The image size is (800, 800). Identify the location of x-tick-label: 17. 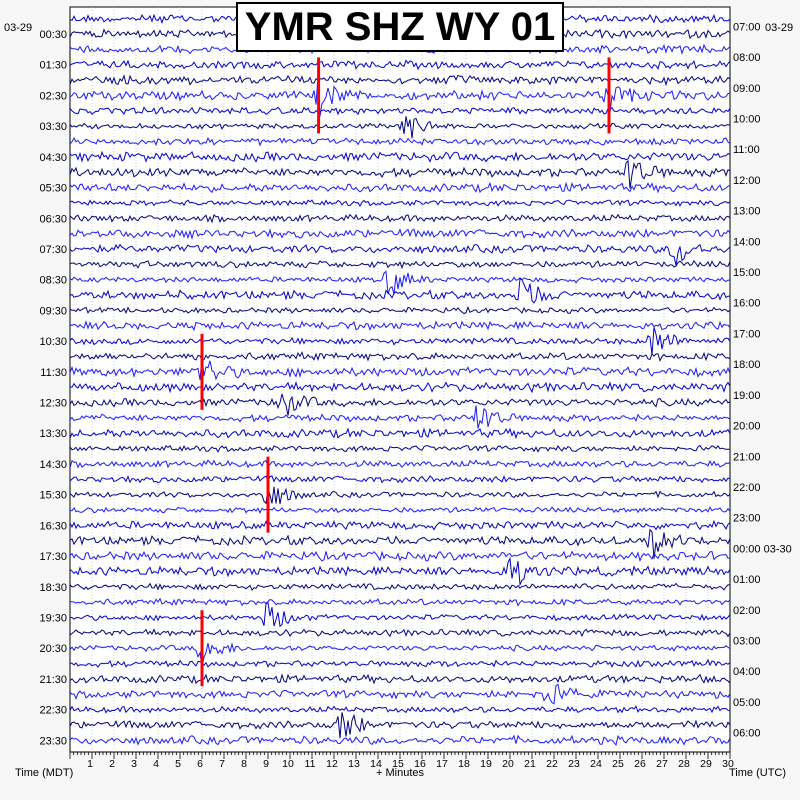
(442, 764).